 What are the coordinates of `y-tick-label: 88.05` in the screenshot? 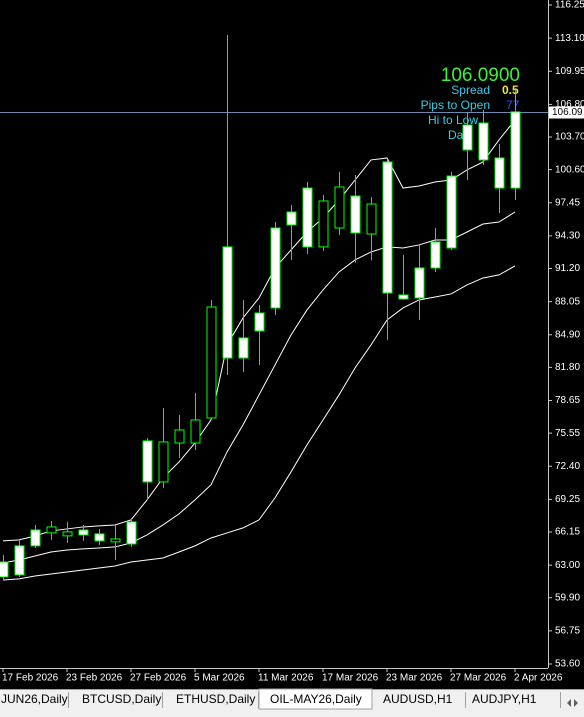 It's located at (567, 301).